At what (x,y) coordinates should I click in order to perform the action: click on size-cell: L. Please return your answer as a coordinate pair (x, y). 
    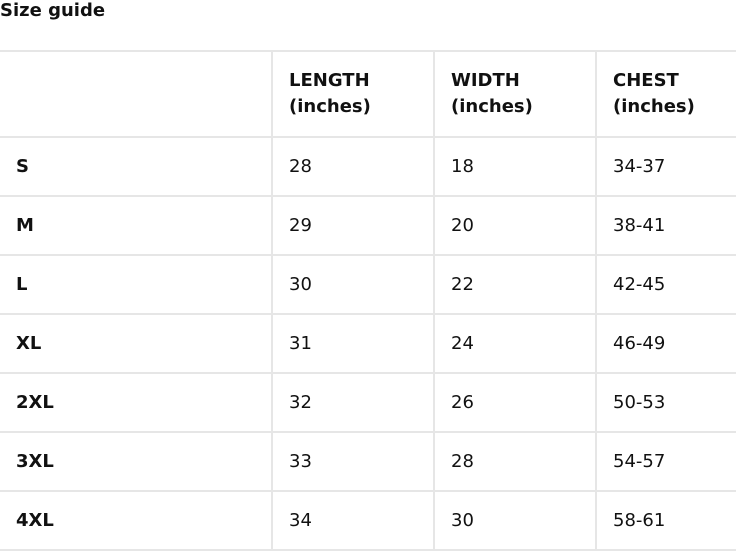
    Looking at the image, I should click on (136, 284).